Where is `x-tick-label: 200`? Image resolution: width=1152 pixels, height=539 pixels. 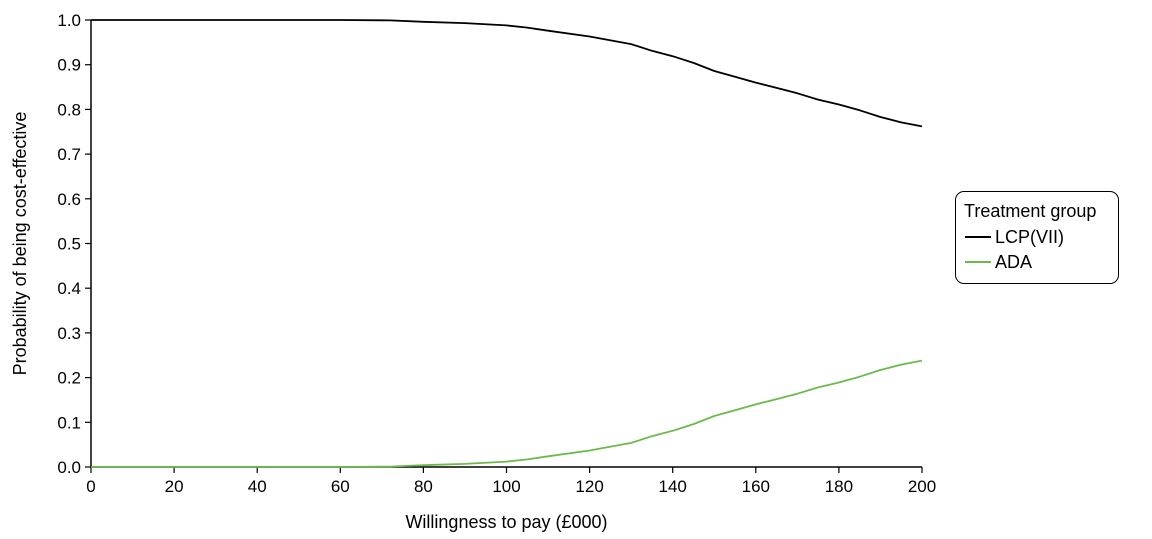
x-tick-label: 200 is located at coordinates (922, 486).